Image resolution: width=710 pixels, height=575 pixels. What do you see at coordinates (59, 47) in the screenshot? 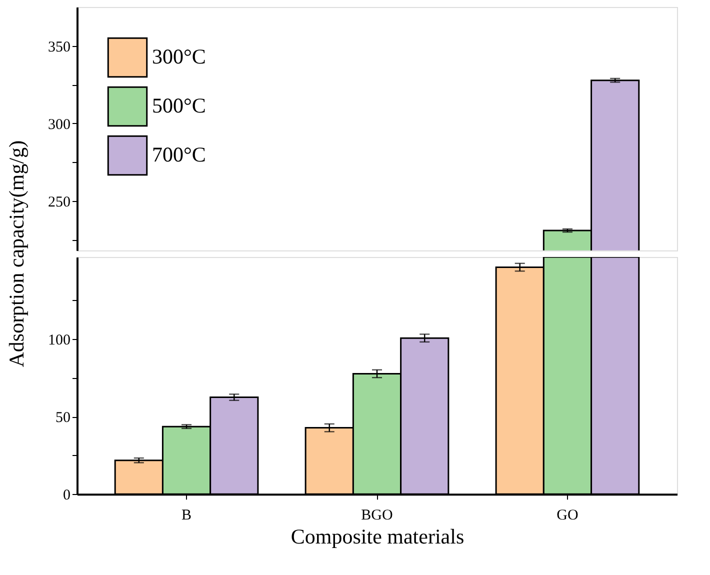
I see `y-tick-label: 350` at bounding box center [59, 47].